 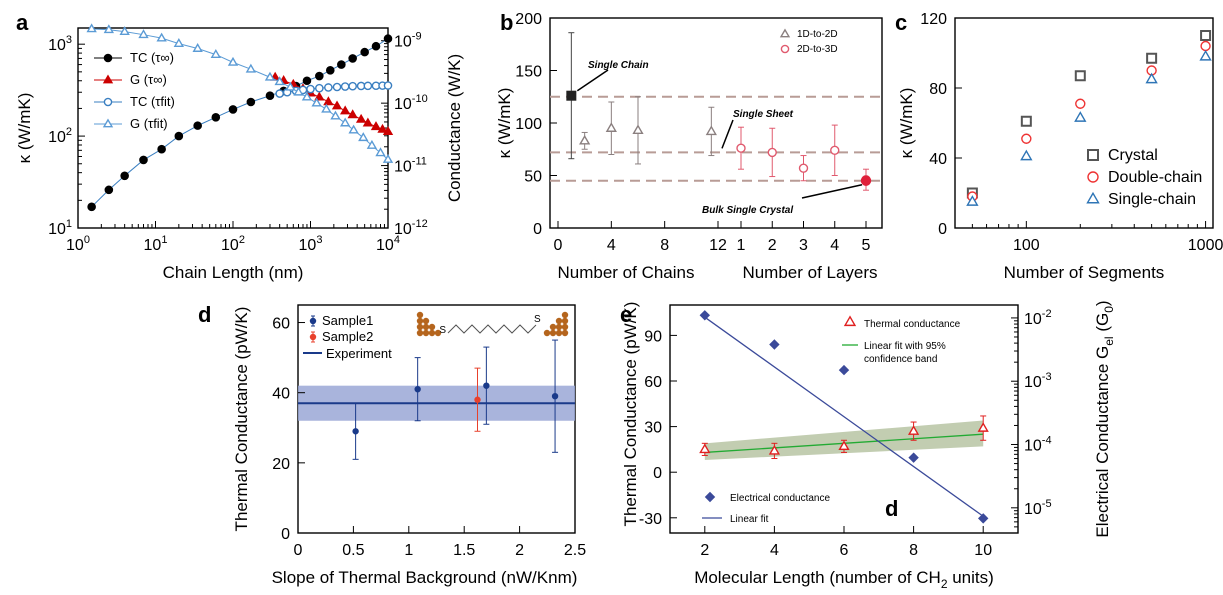 What do you see at coordinates (281, 324) in the screenshot?
I see `y-tick-label: 60` at bounding box center [281, 324].